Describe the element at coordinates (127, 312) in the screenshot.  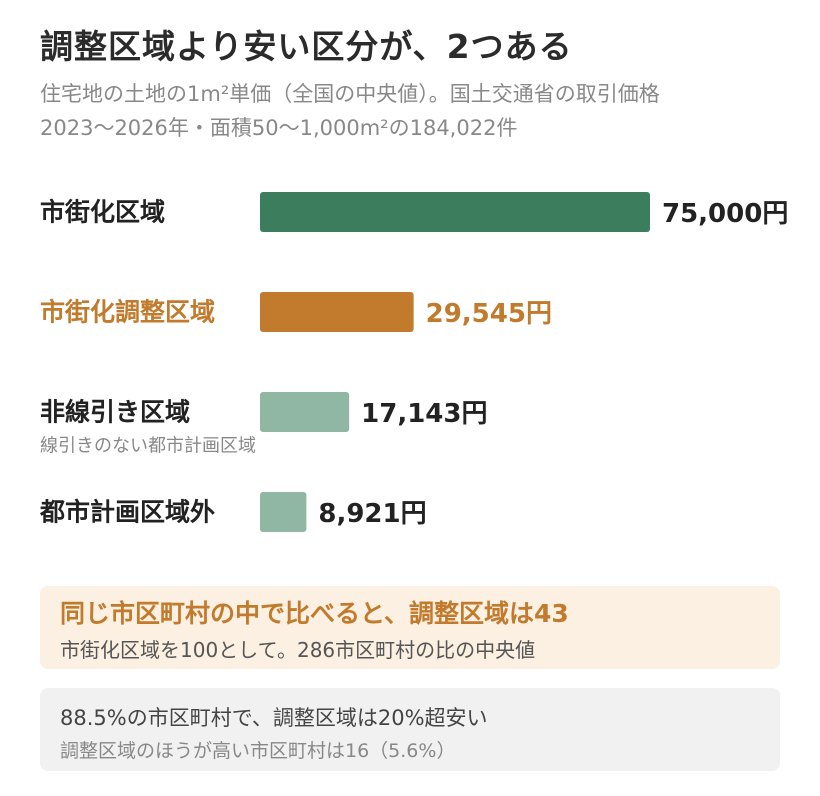
I see `category-label: 市街化調整区域` at that location.